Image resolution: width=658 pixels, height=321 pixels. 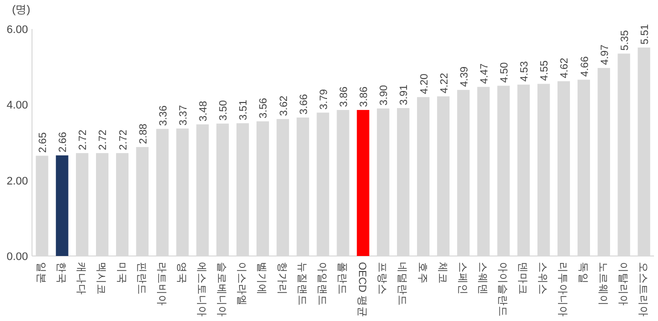 I want to click on x-tick-label: 일본, so click(x=41, y=273).